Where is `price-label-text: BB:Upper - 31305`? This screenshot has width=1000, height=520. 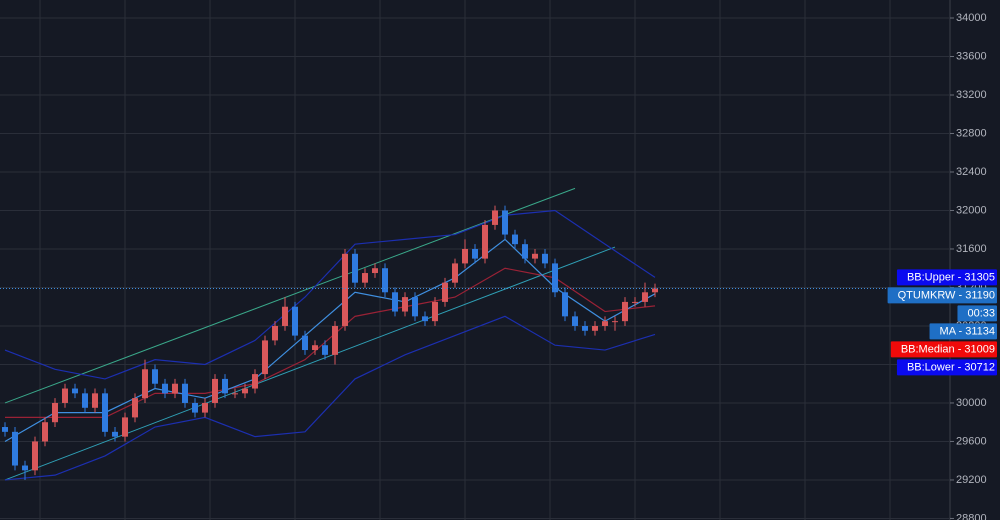 price-label-text: BB:Upper - 31305 is located at coordinates (951, 277).